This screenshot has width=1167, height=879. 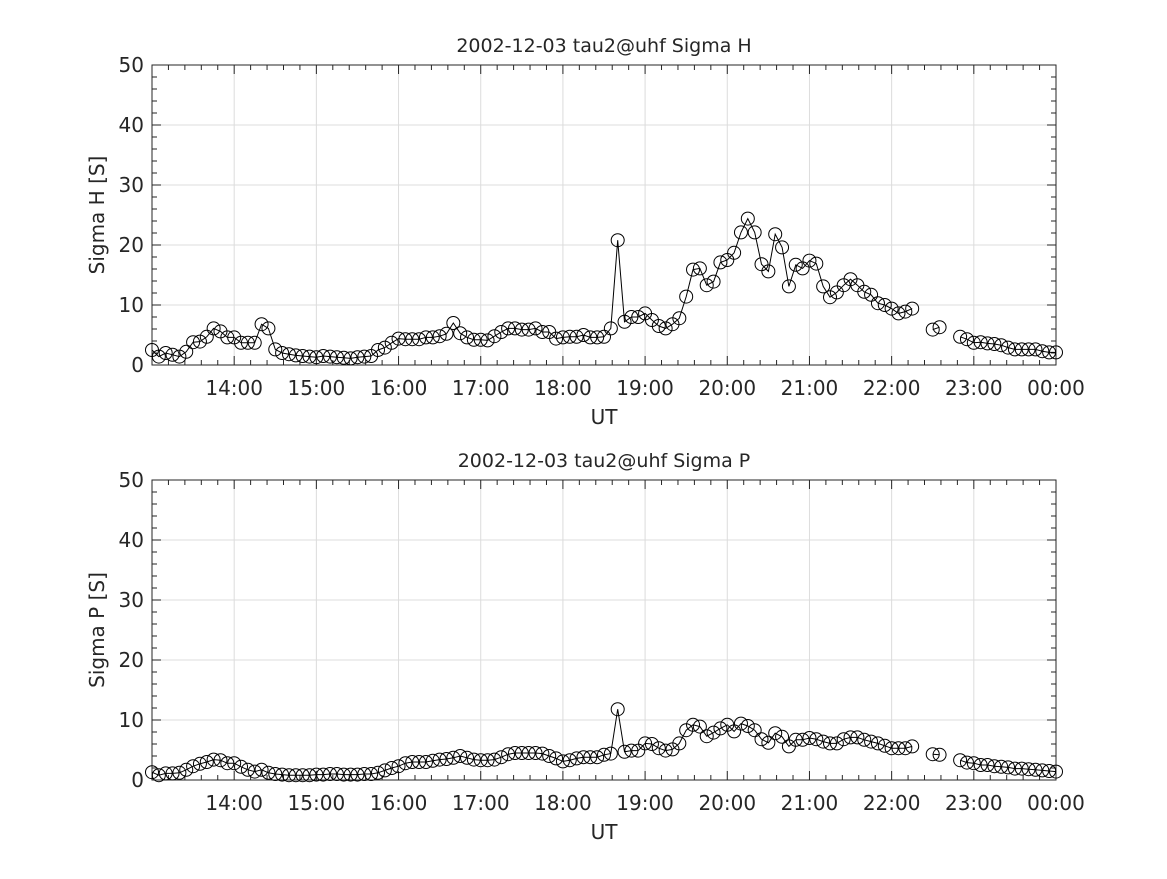 I want to click on chart-title: 2002-12-03 tau2@uhf Sigma P, so click(x=604, y=461).